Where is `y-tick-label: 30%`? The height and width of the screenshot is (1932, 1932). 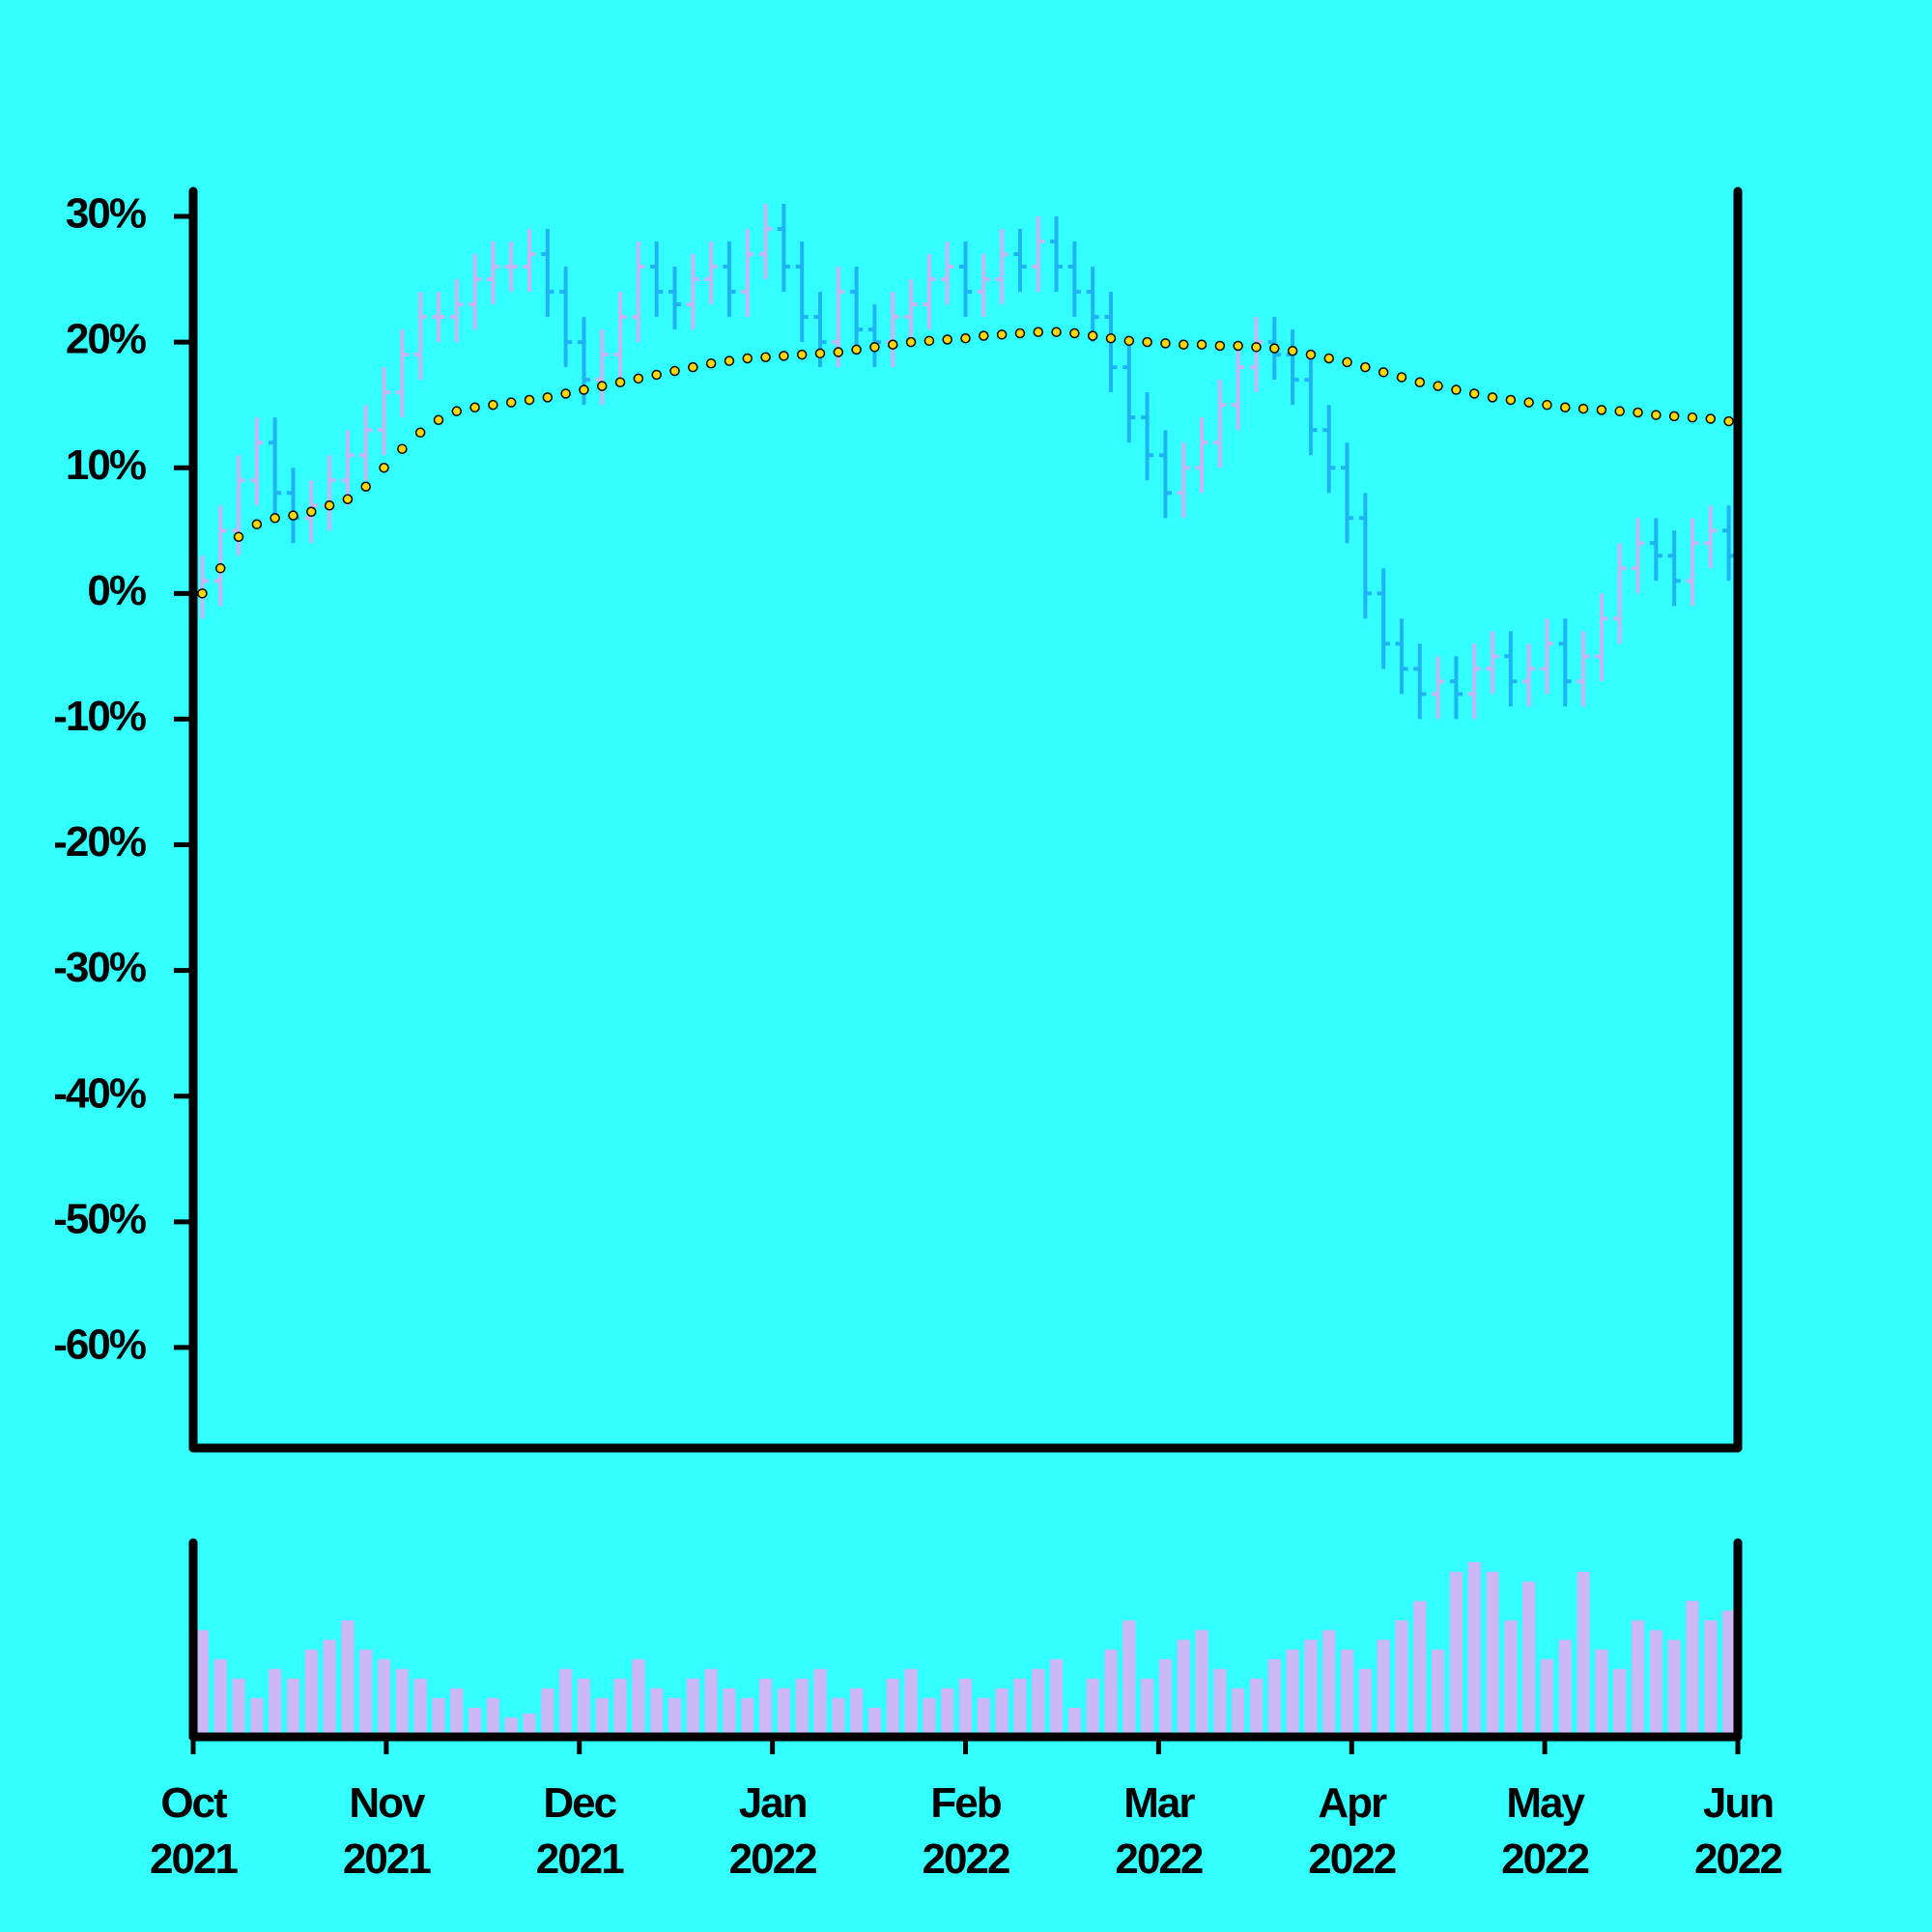 y-tick-label: 30% is located at coordinates (106, 214).